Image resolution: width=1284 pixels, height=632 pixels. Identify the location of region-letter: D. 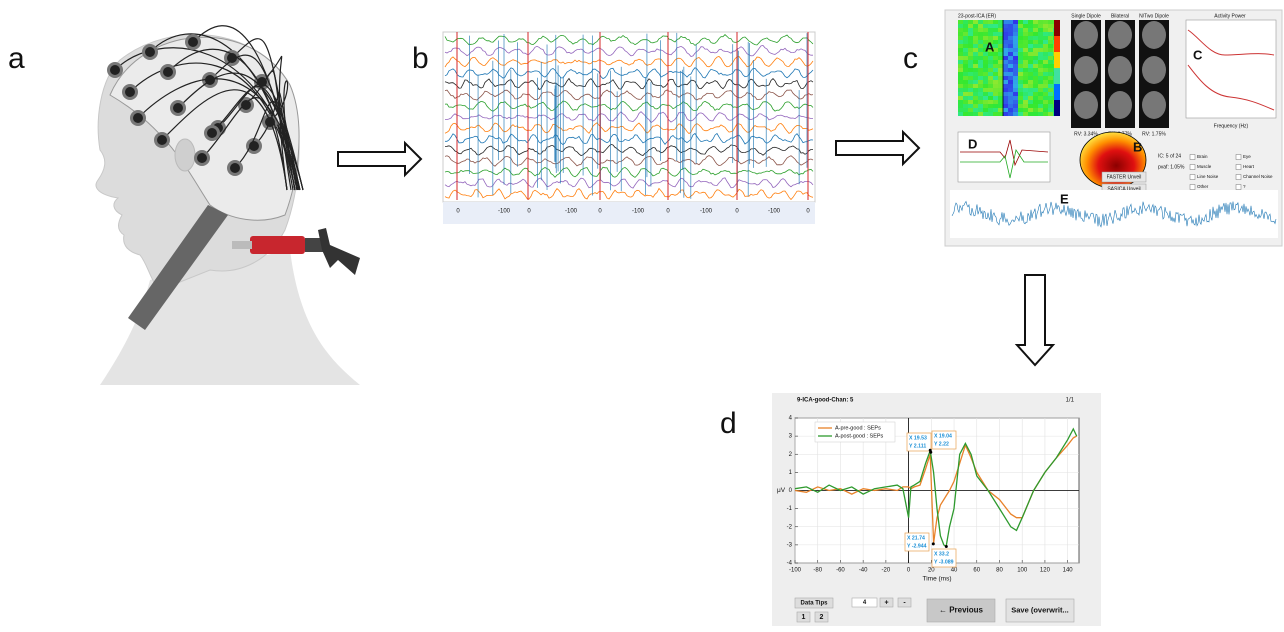
(972, 143).